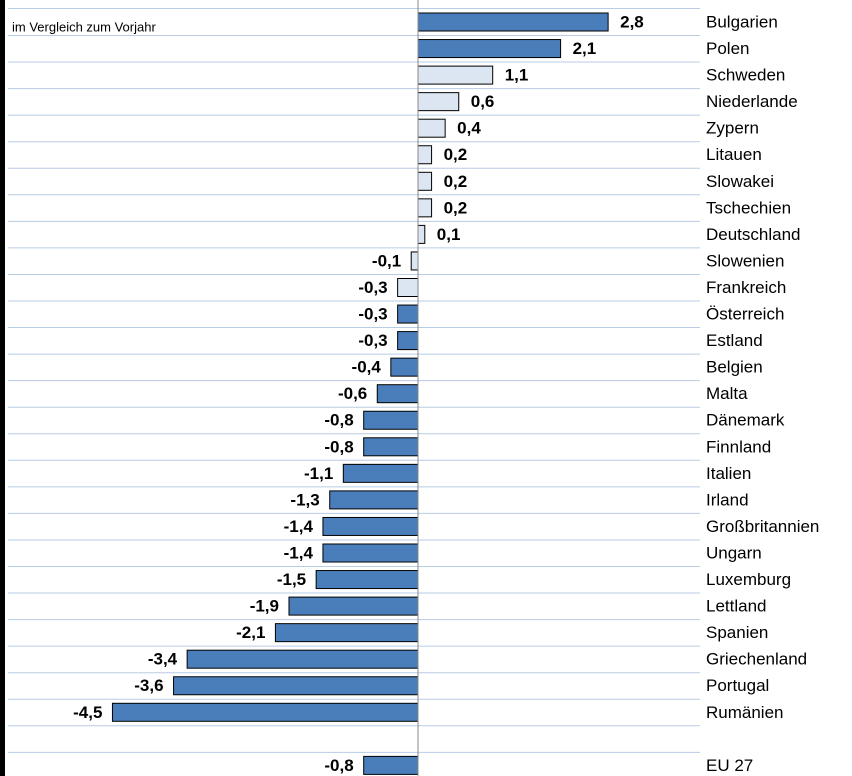 This screenshot has width=852, height=776. What do you see at coordinates (742, 21) in the screenshot?
I see `category-label: Bulgarien` at bounding box center [742, 21].